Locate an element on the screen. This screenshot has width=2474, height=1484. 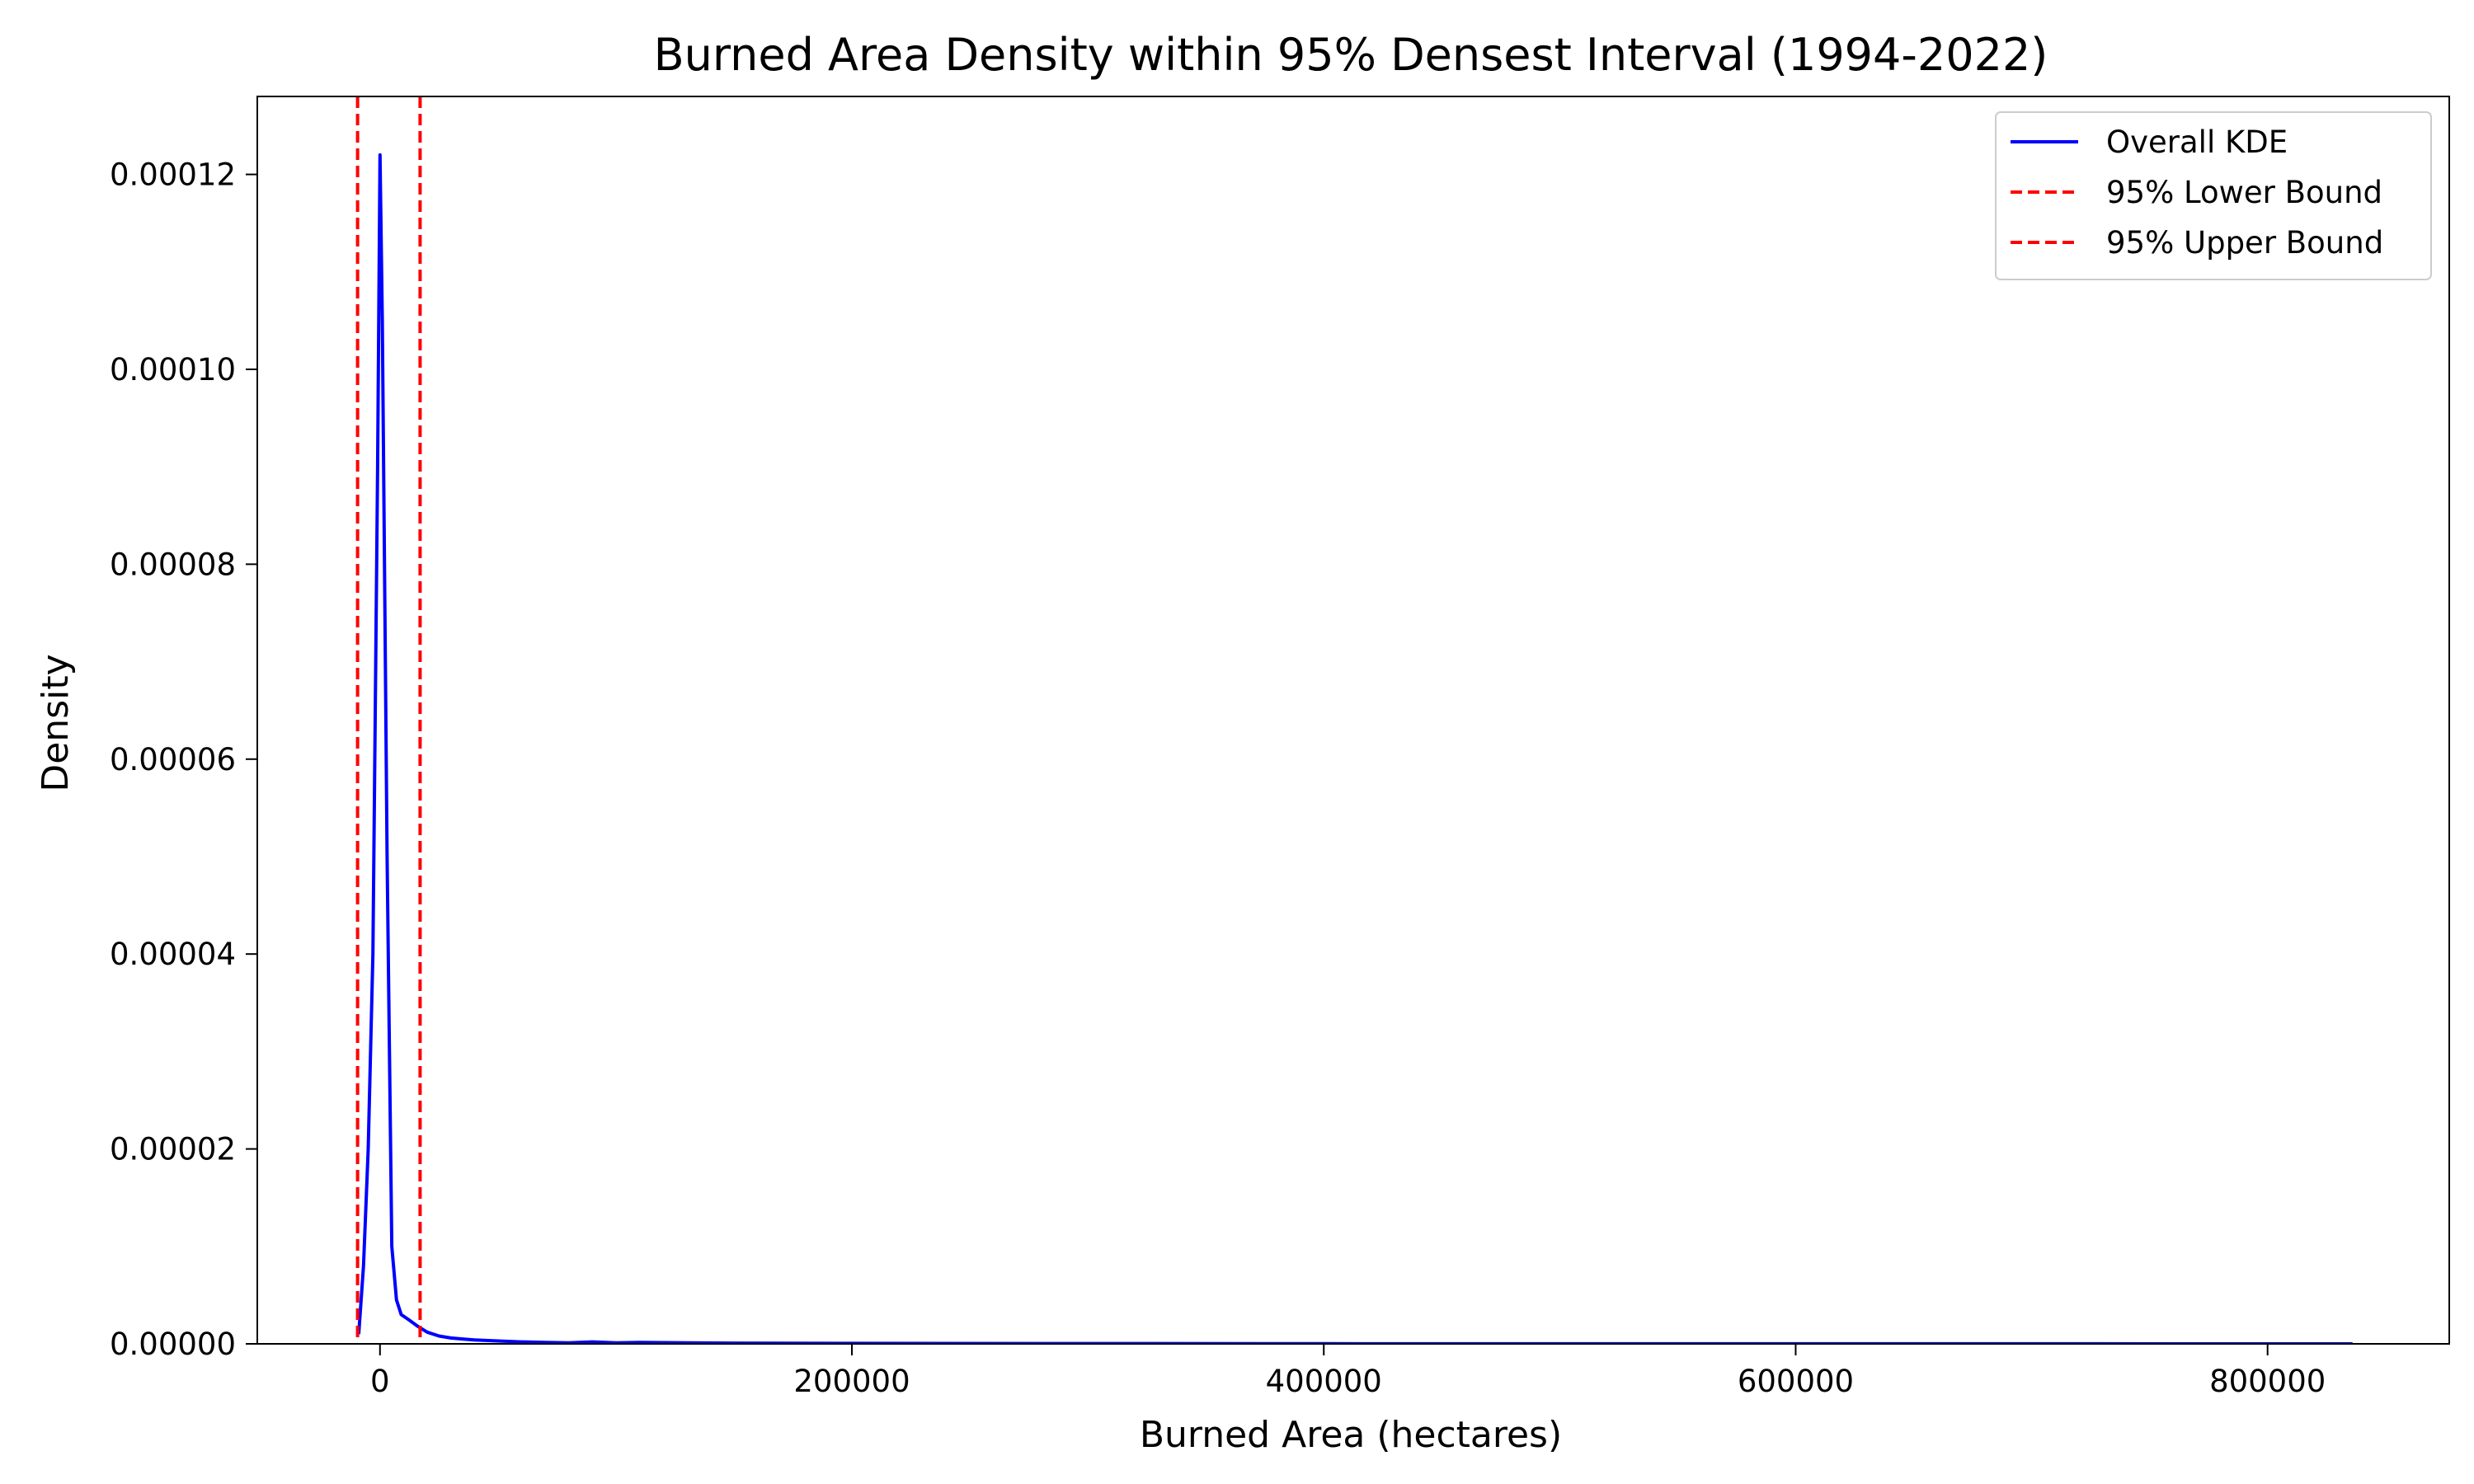
legend-entry: 95% Lower Bound is located at coordinates (2196, 192).